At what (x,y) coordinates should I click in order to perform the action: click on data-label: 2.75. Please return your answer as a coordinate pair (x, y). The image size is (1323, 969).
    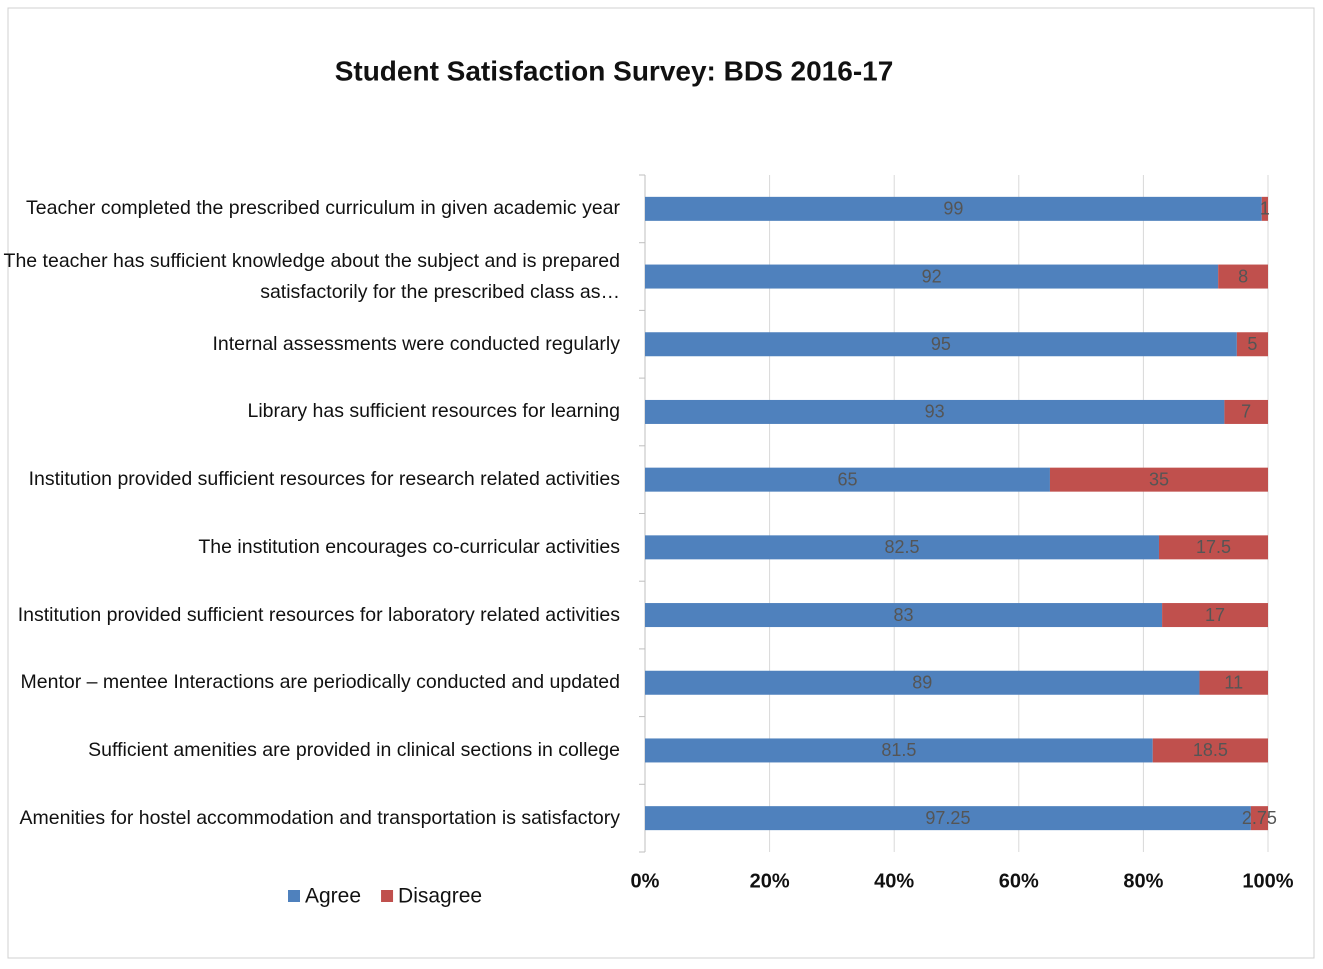
    Looking at the image, I should click on (1259, 818).